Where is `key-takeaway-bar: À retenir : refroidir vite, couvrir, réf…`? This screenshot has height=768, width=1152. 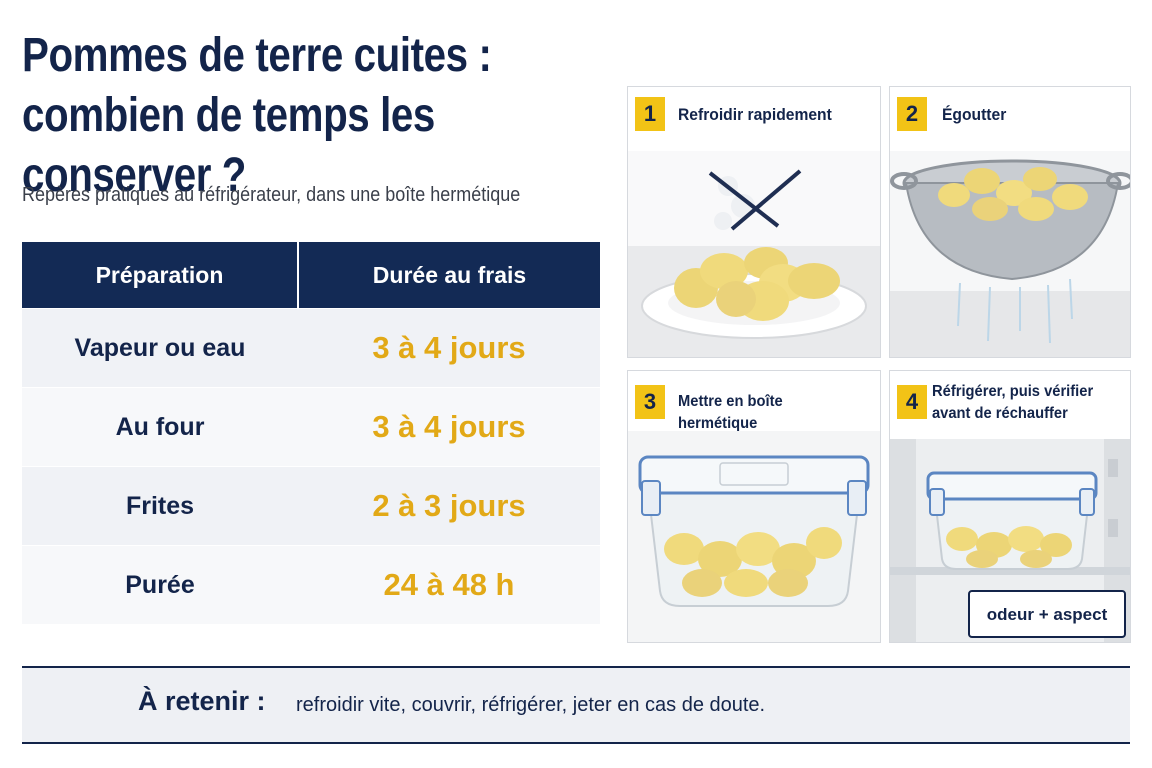 key-takeaway-bar: À retenir : refroidir vite, couvrir, réf… is located at coordinates (576, 705).